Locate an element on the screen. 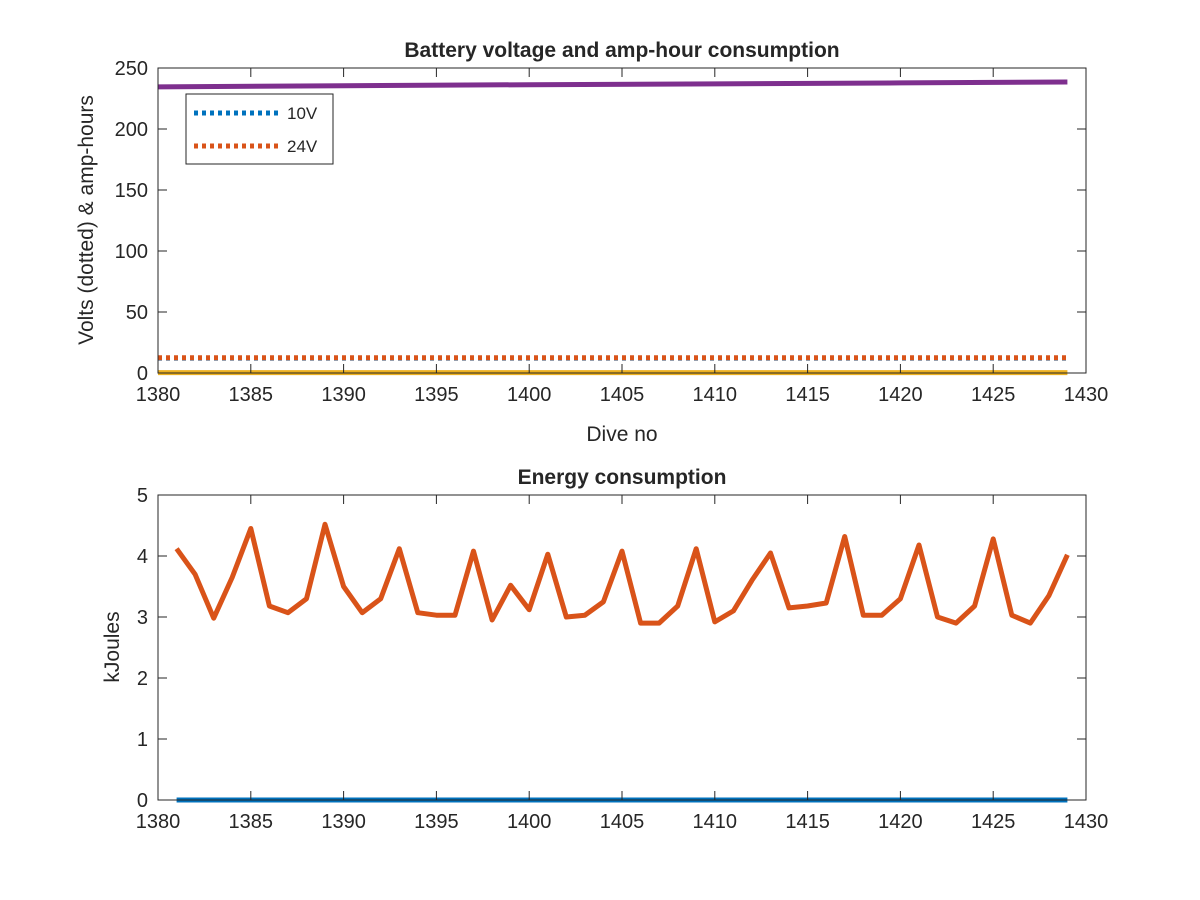  energy-chart-ytick-label: 0 is located at coordinates (142, 801).